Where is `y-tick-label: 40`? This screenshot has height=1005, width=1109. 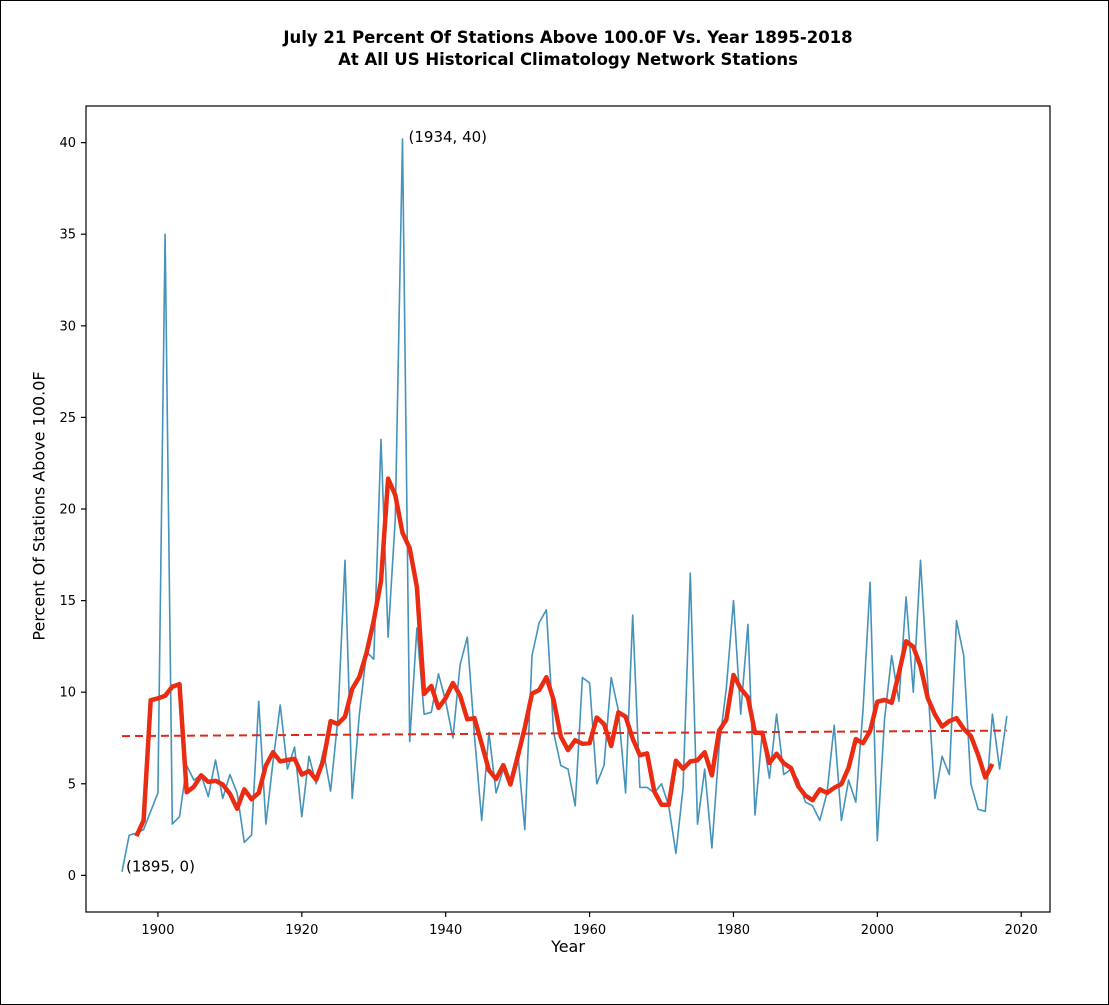 y-tick-label: 40 is located at coordinates (67, 143).